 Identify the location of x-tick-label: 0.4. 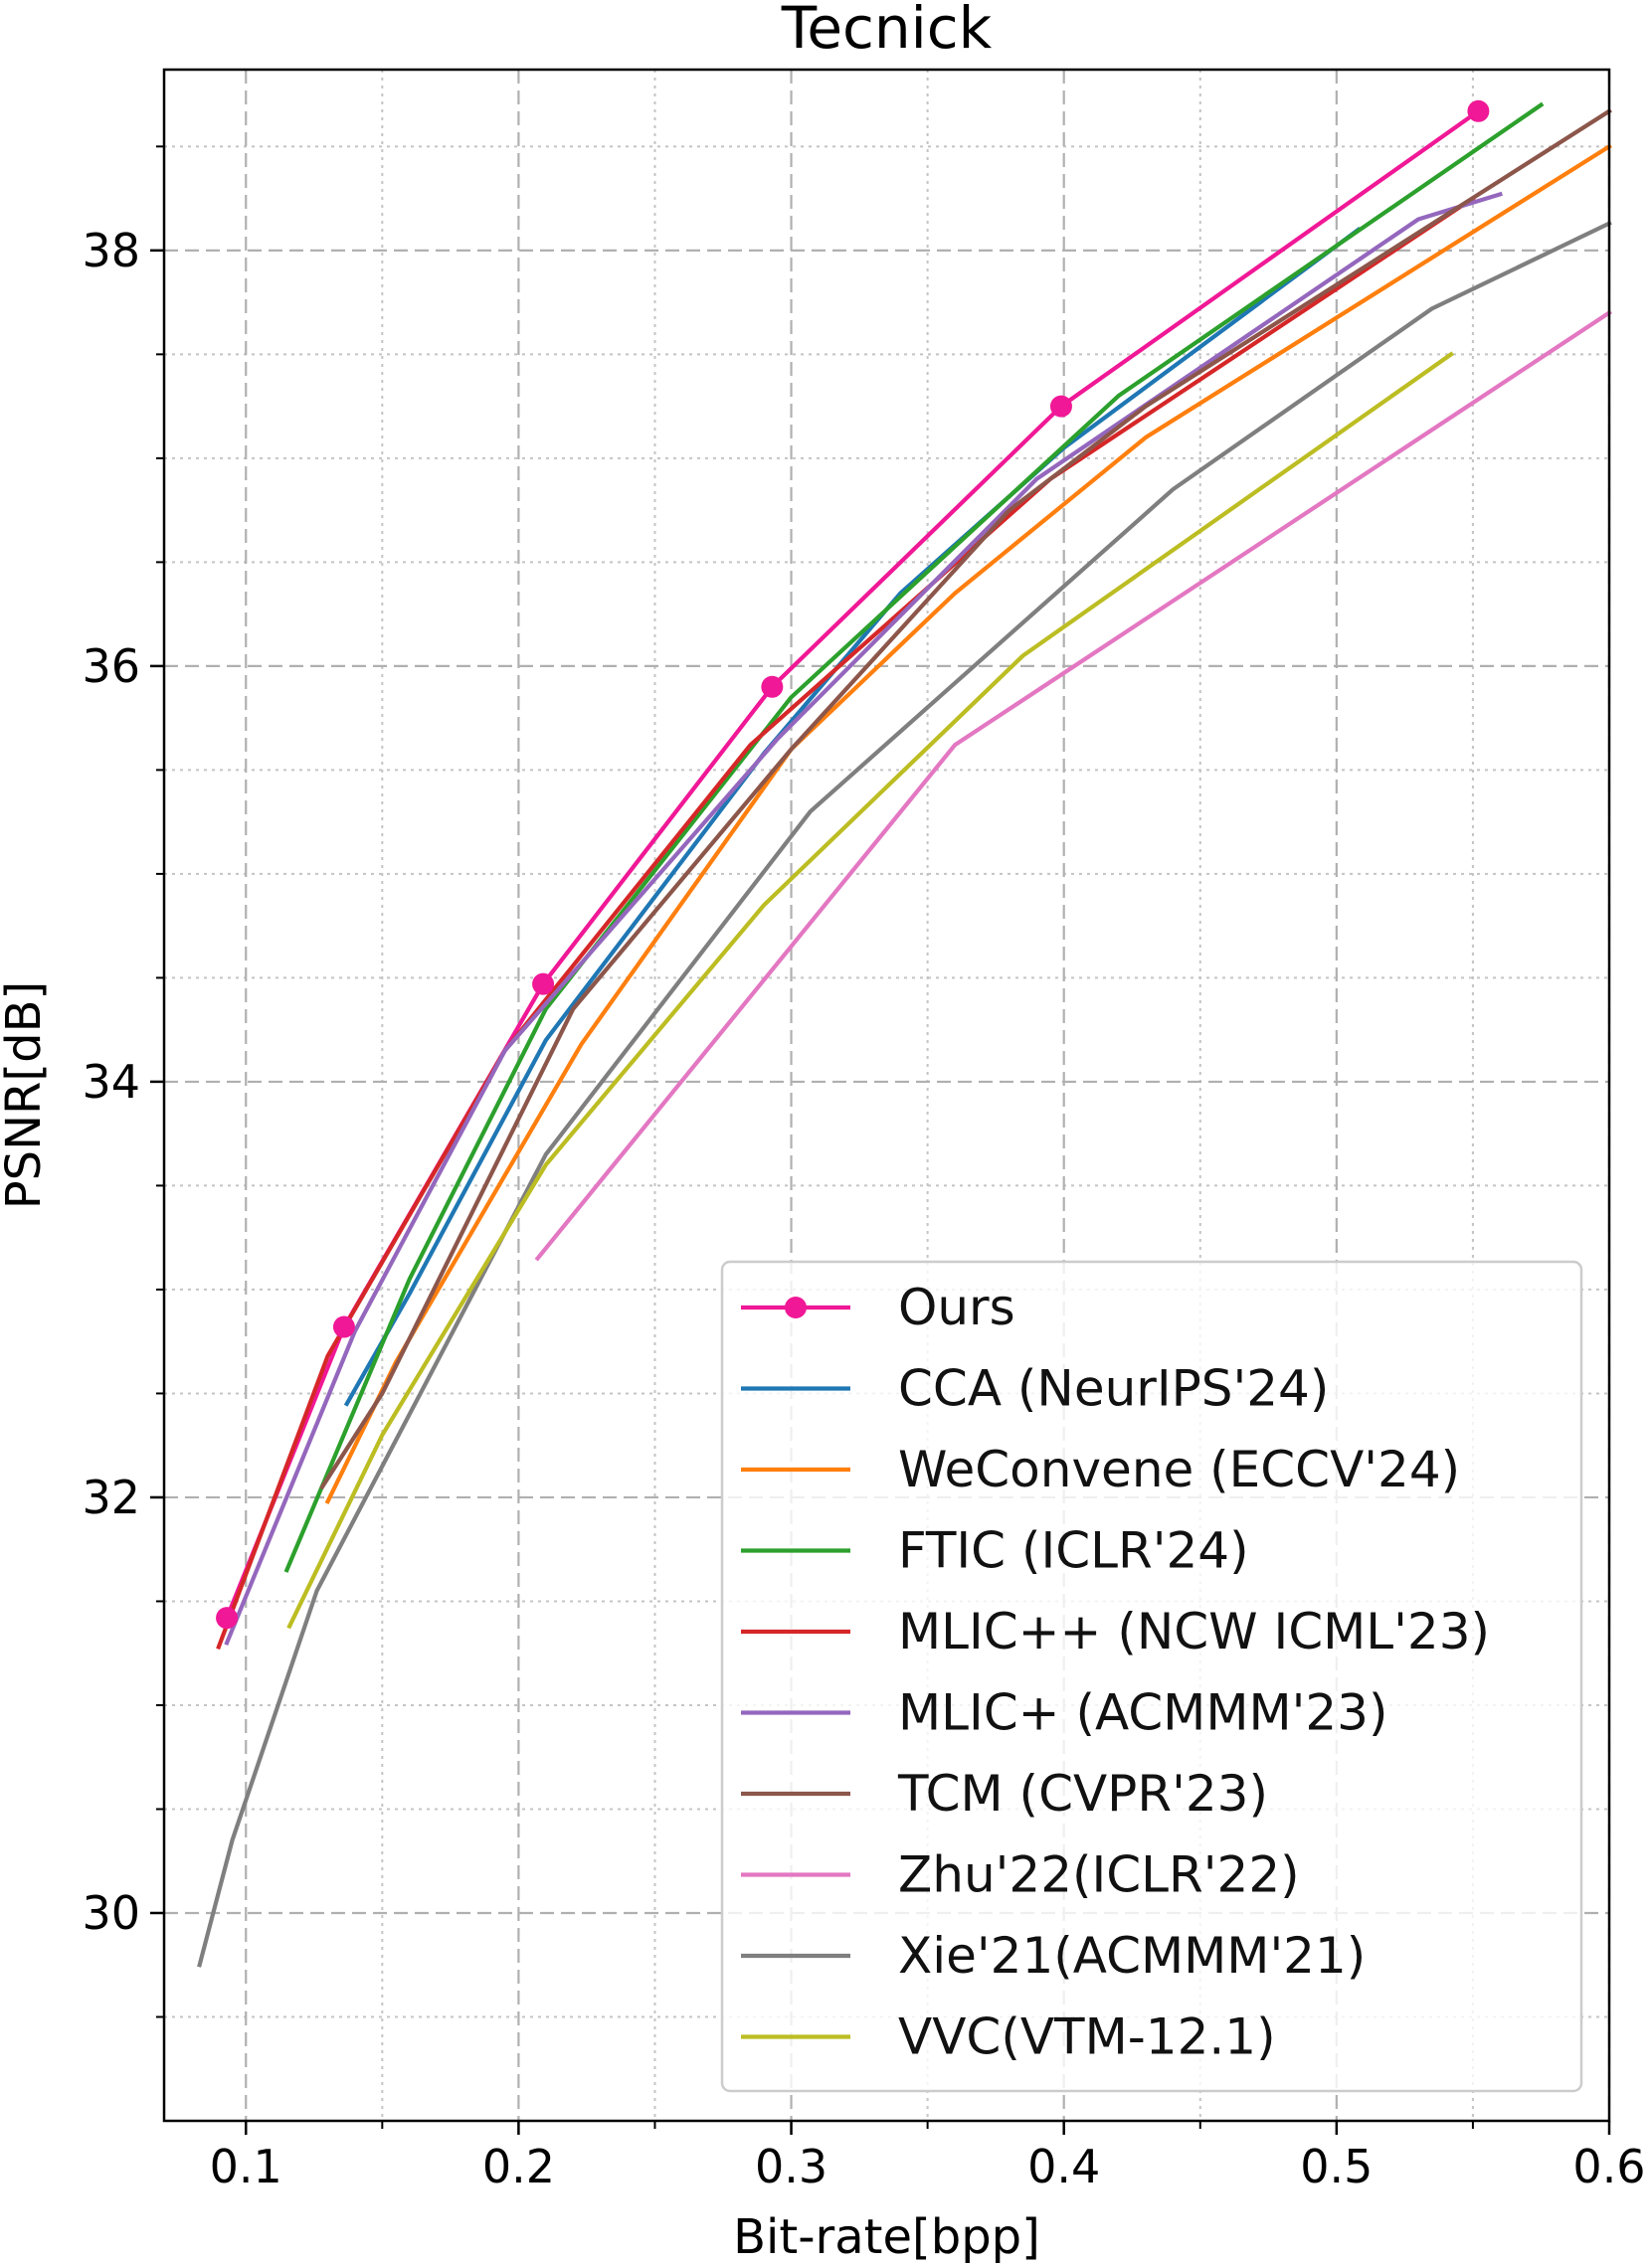
(1063, 2166).